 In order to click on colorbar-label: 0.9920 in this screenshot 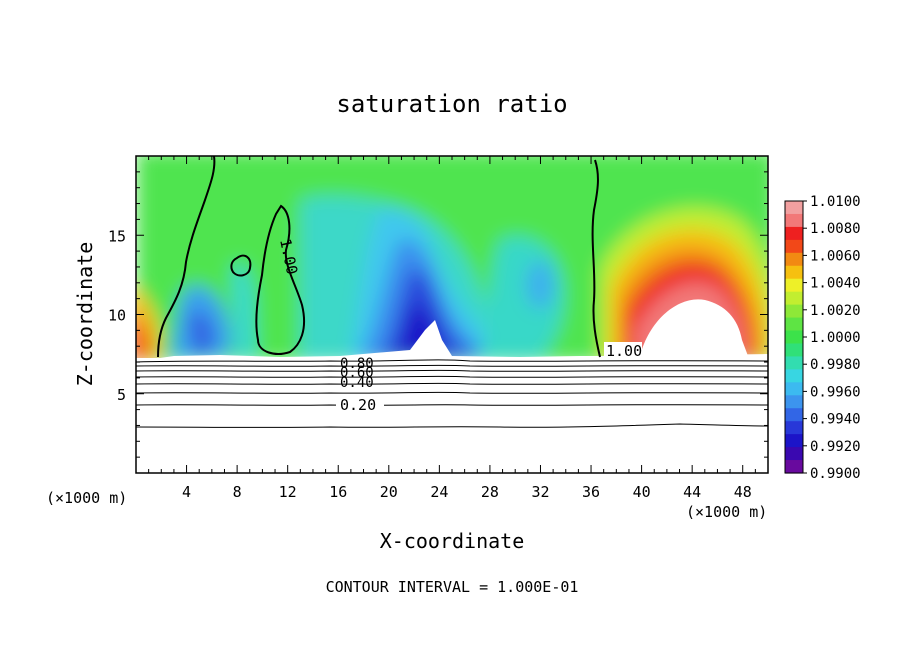, I will do `click(835, 447)`.